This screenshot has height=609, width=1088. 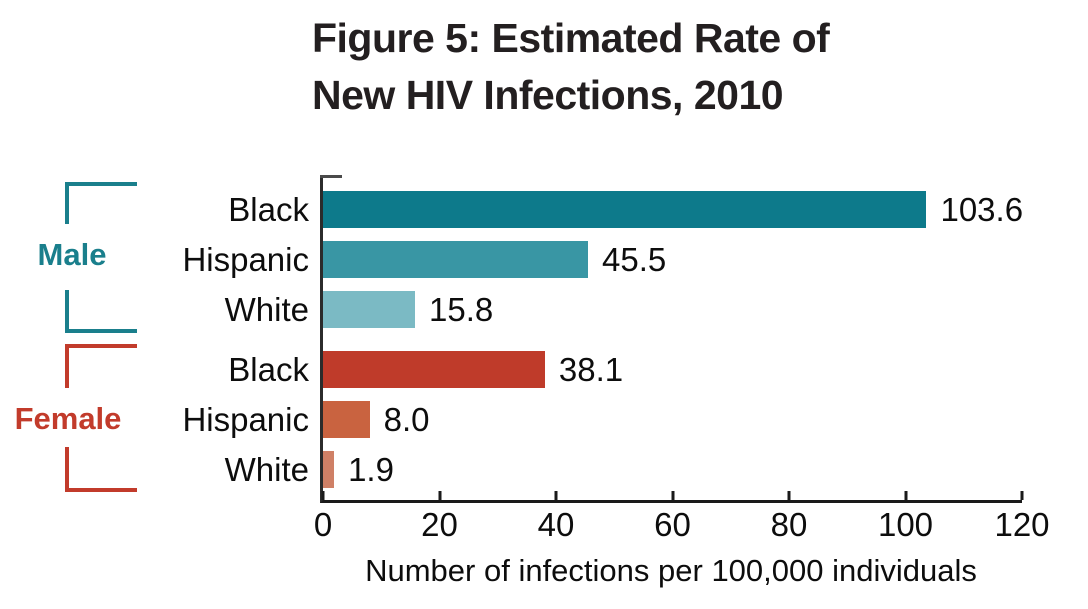 I want to click on value-label: 45.5, so click(x=634, y=259).